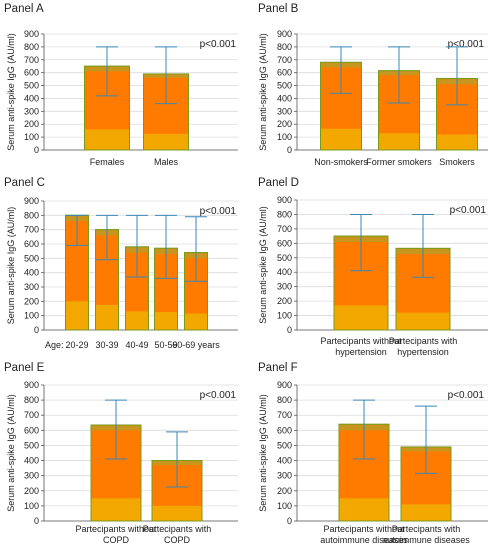  I want to click on x-tick-label: 40-49, so click(136, 345).